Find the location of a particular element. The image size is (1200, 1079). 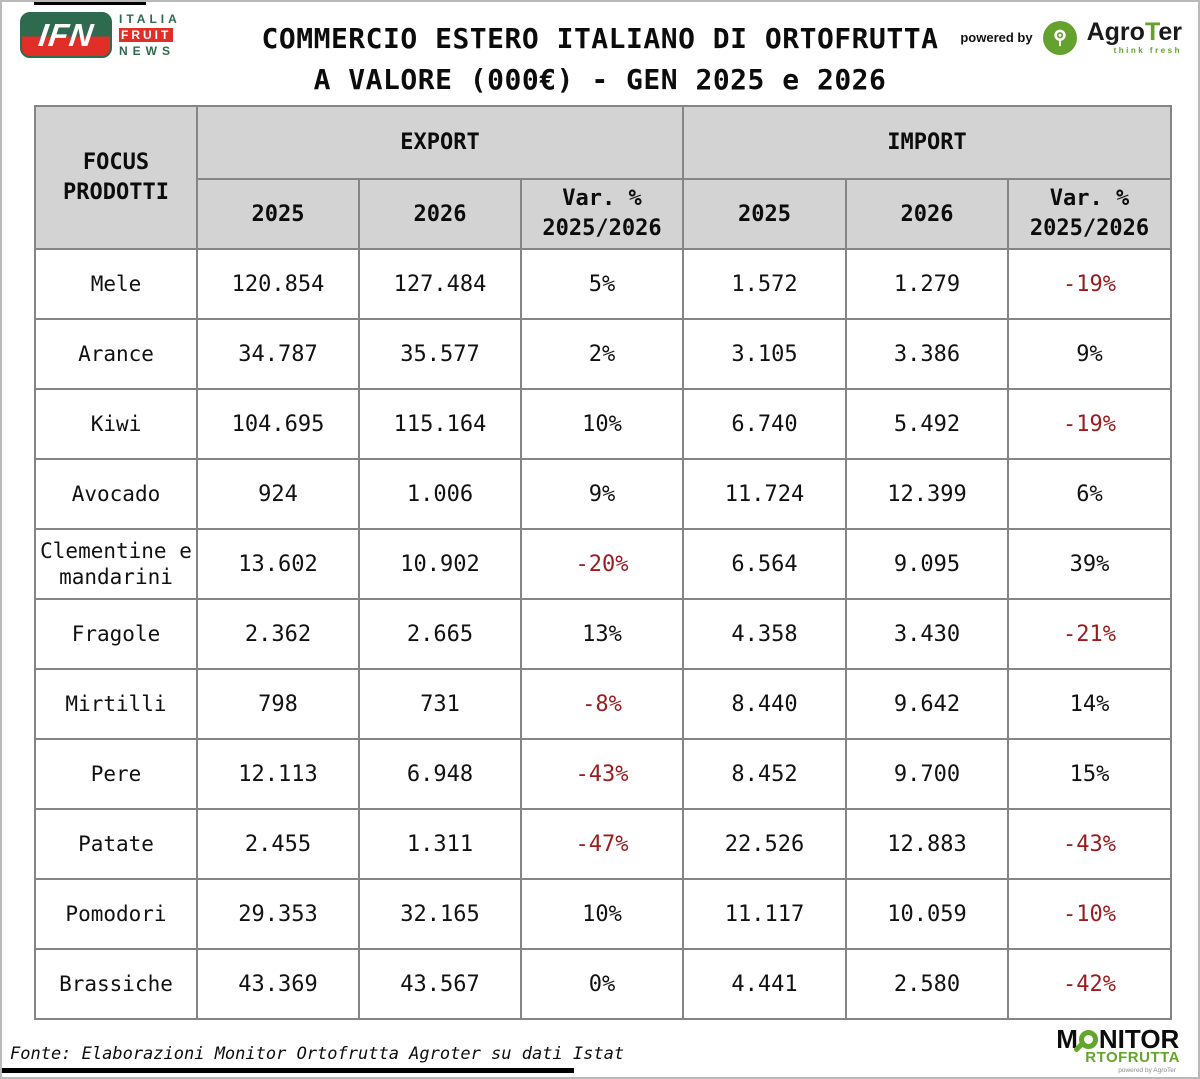

value-cell: 3.430 is located at coordinates (927, 634).